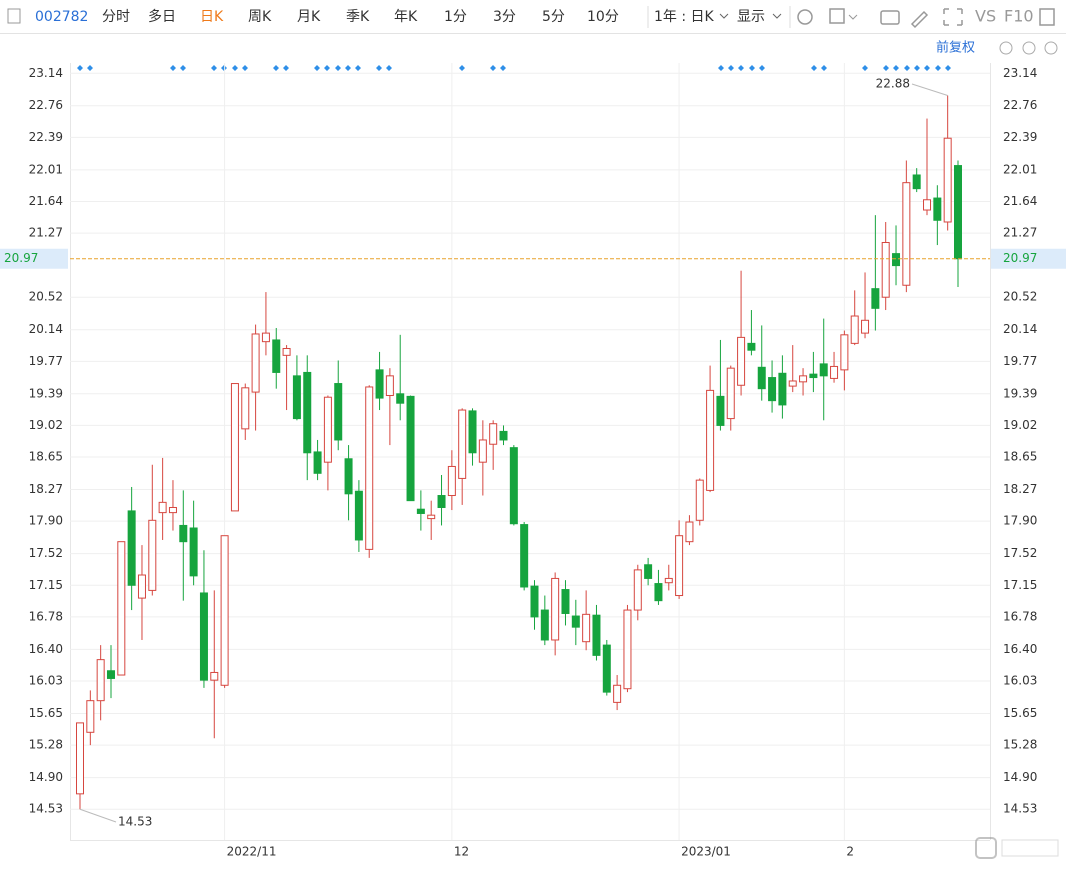 The image size is (1066, 871). What do you see at coordinates (1019, 16) in the screenshot?
I see `f10-button: F10` at bounding box center [1019, 16].